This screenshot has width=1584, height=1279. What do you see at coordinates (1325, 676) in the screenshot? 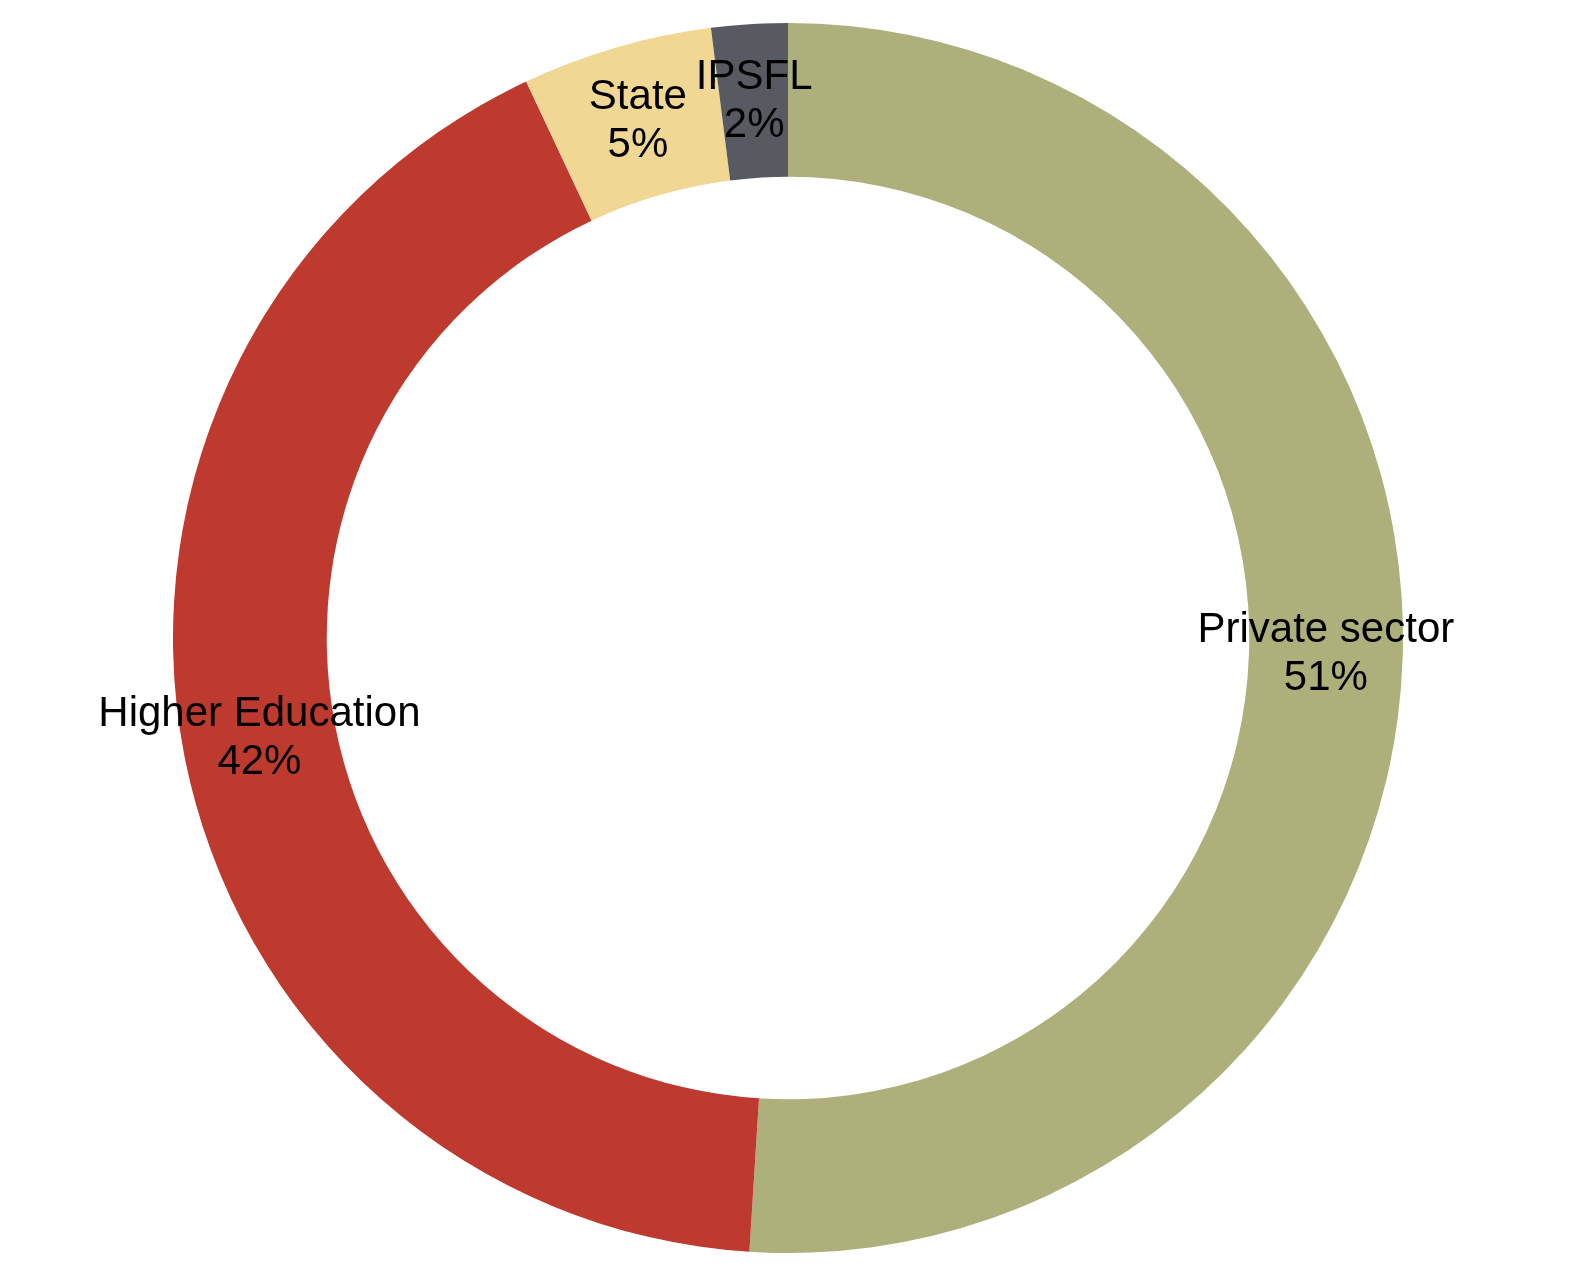
I see `data-label: 51%` at bounding box center [1325, 676].